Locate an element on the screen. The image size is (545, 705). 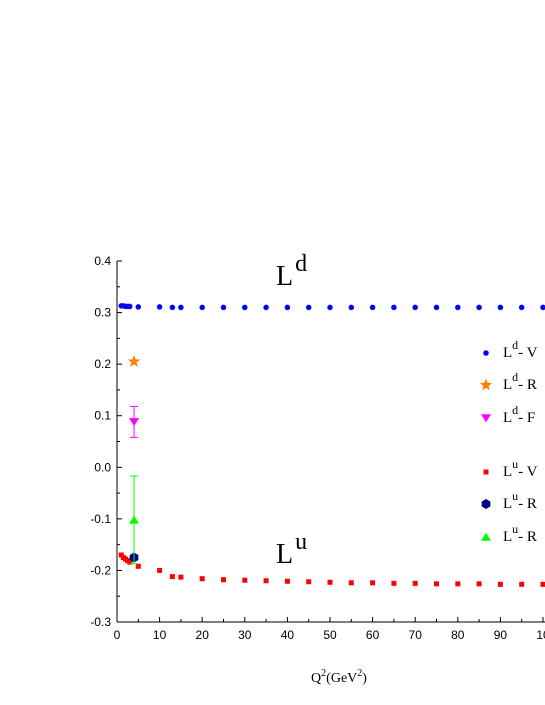
y-tick-label: 0.4 is located at coordinates (102, 261).